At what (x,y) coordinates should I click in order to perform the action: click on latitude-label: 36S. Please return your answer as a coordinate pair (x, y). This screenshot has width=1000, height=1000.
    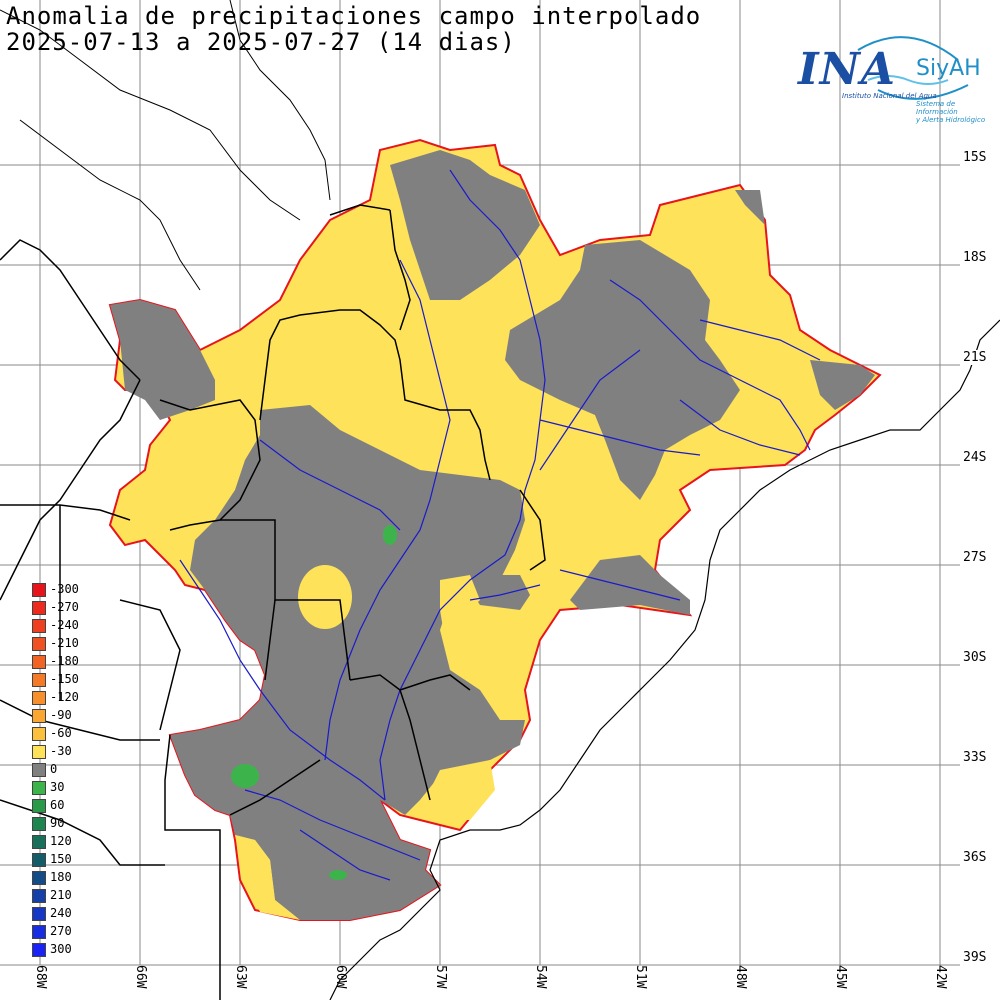
    Looking at the image, I should click on (975, 857).